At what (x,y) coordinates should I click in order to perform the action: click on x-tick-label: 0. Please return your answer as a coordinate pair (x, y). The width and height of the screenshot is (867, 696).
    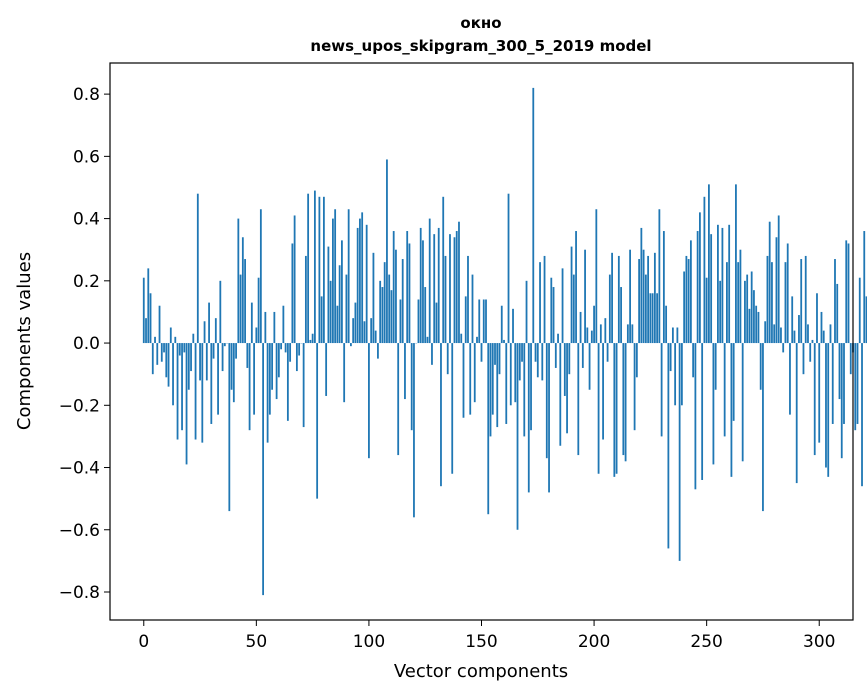
    Looking at the image, I should click on (143, 642).